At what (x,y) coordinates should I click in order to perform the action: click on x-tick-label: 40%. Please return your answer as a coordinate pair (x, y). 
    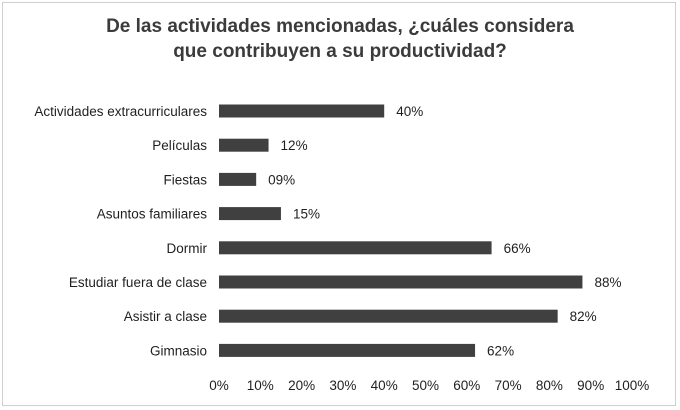
    Looking at the image, I should click on (384, 385).